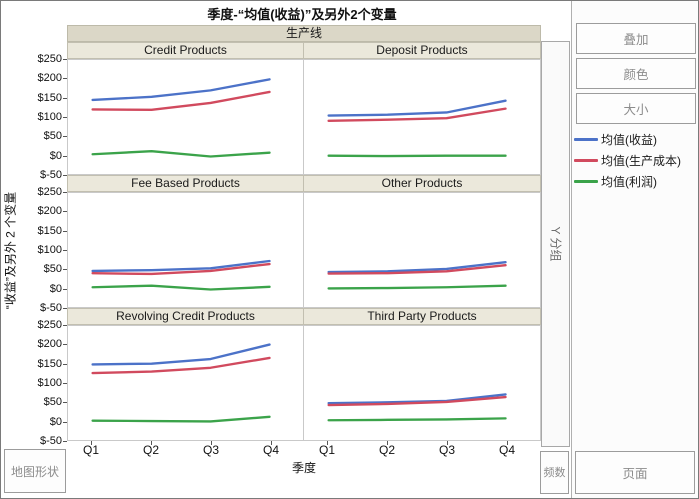  What do you see at coordinates (10, 250) in the screenshot?
I see `y-axis-title: “收益”及另外 2 个变量` at bounding box center [10, 250].